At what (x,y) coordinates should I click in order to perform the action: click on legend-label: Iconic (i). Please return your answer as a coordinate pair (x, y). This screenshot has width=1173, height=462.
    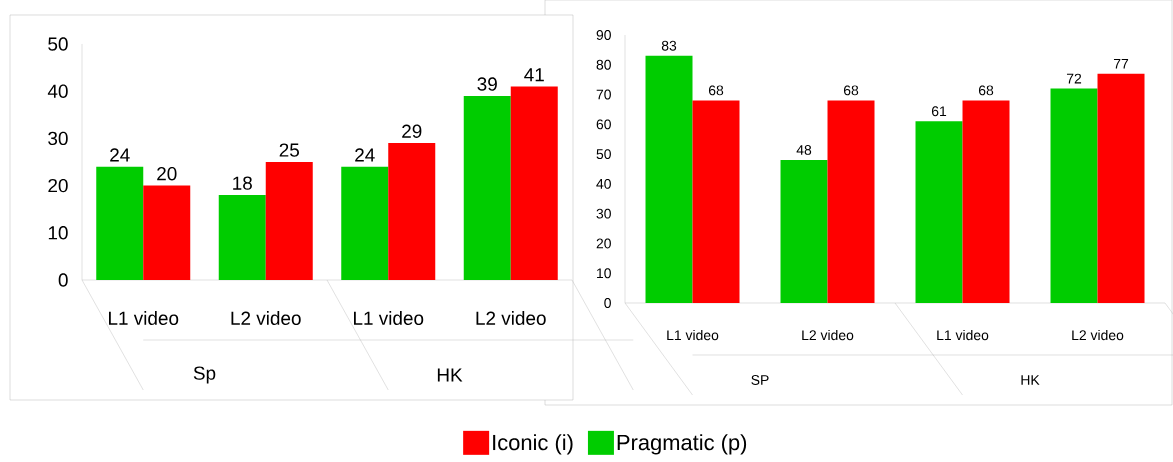
    Looking at the image, I should click on (533, 444).